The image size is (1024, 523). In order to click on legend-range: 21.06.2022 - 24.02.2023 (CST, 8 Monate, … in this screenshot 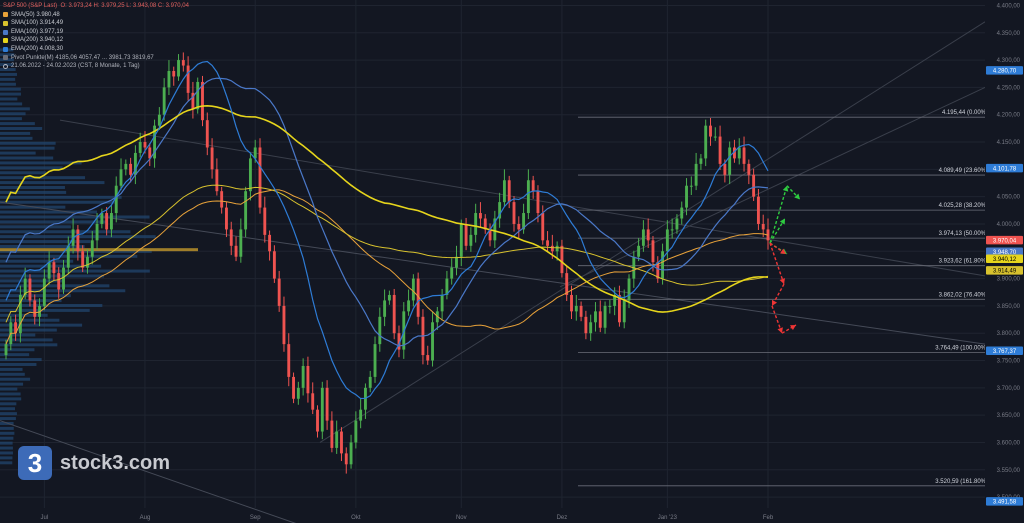, I will do `click(96, 66)`.